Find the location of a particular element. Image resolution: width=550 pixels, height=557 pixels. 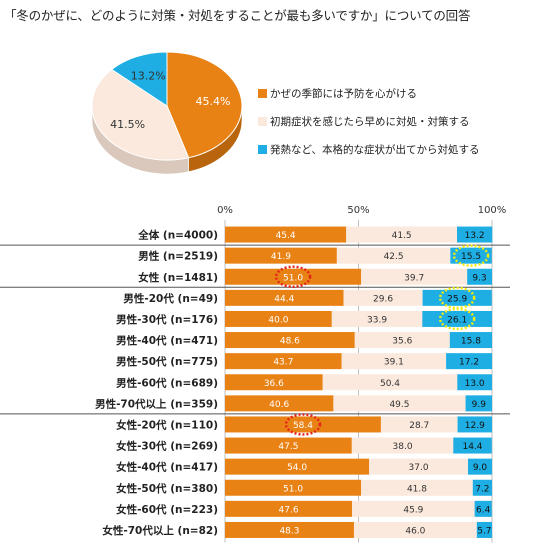

legend-label: 発熱など、本格的な症状が出てから対処する is located at coordinates (375, 150).